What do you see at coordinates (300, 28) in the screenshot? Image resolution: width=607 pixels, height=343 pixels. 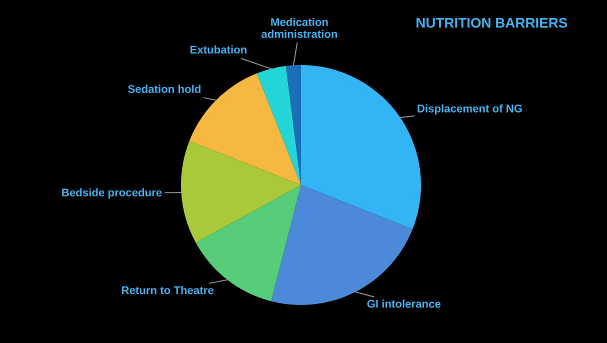 I see `slice-label: Medication administration` at bounding box center [300, 28].